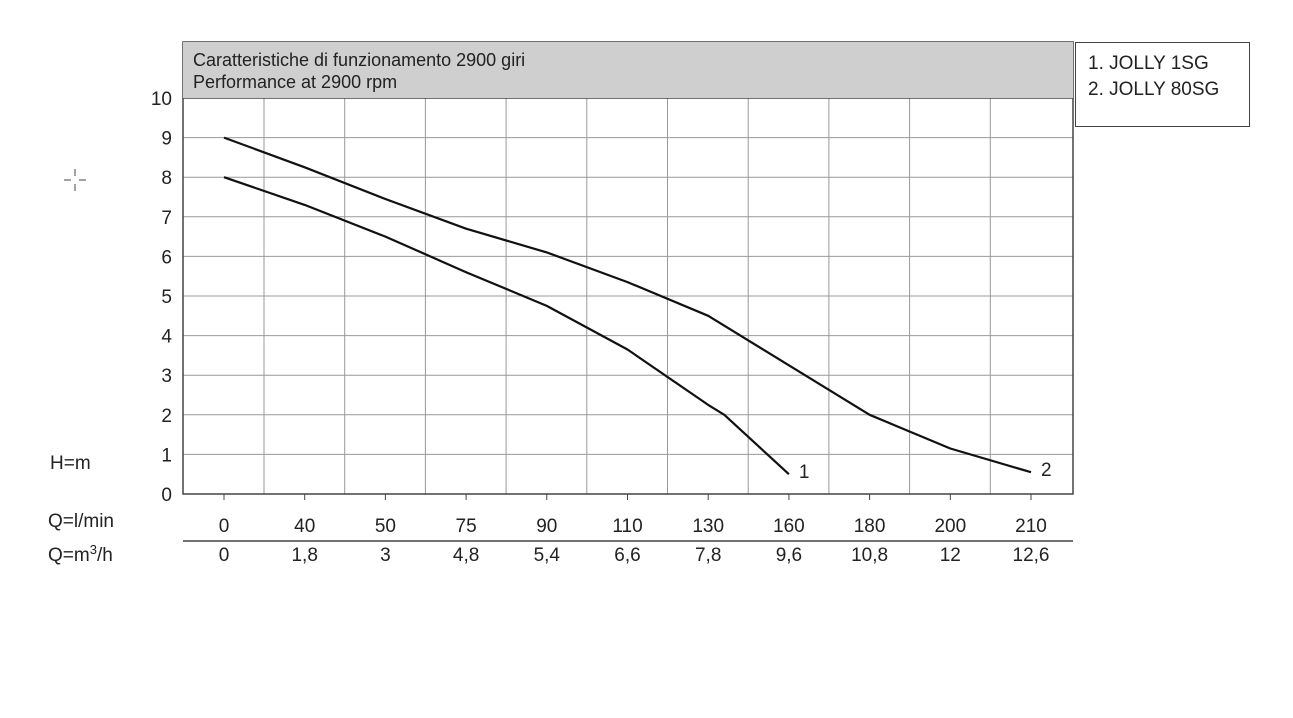 The image size is (1293, 718). I want to click on y-tick-label: 3, so click(166, 376).